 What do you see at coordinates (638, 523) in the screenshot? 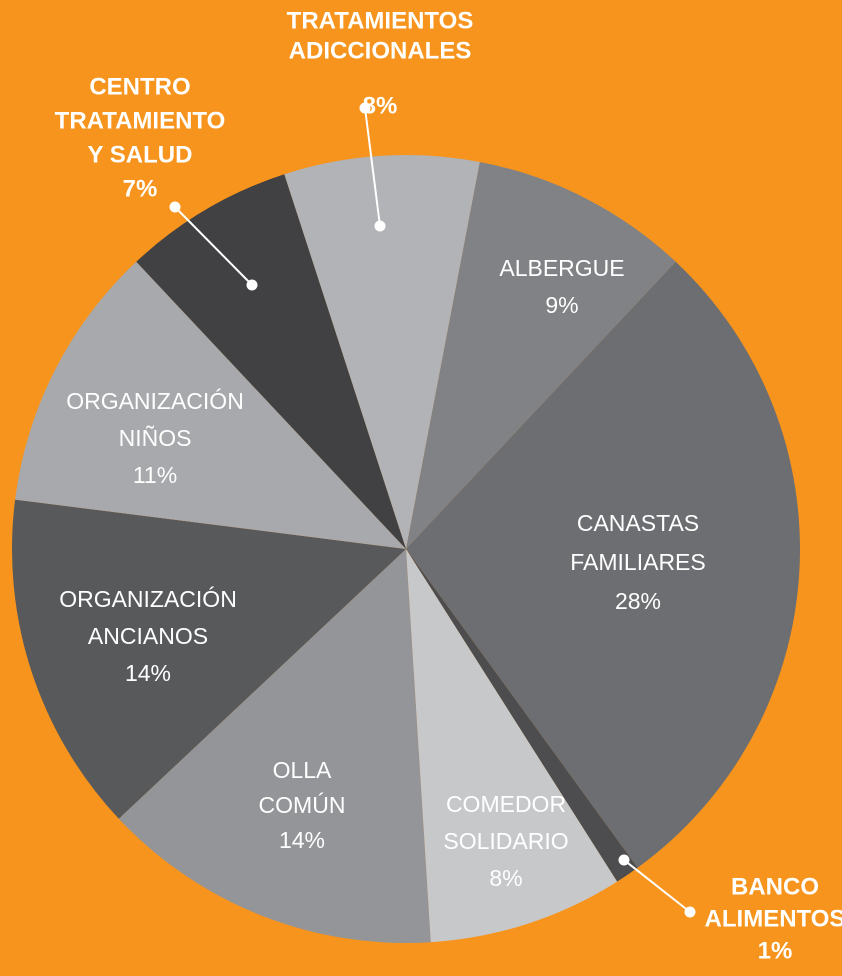
I see `slice-label: CANASTAS` at bounding box center [638, 523].